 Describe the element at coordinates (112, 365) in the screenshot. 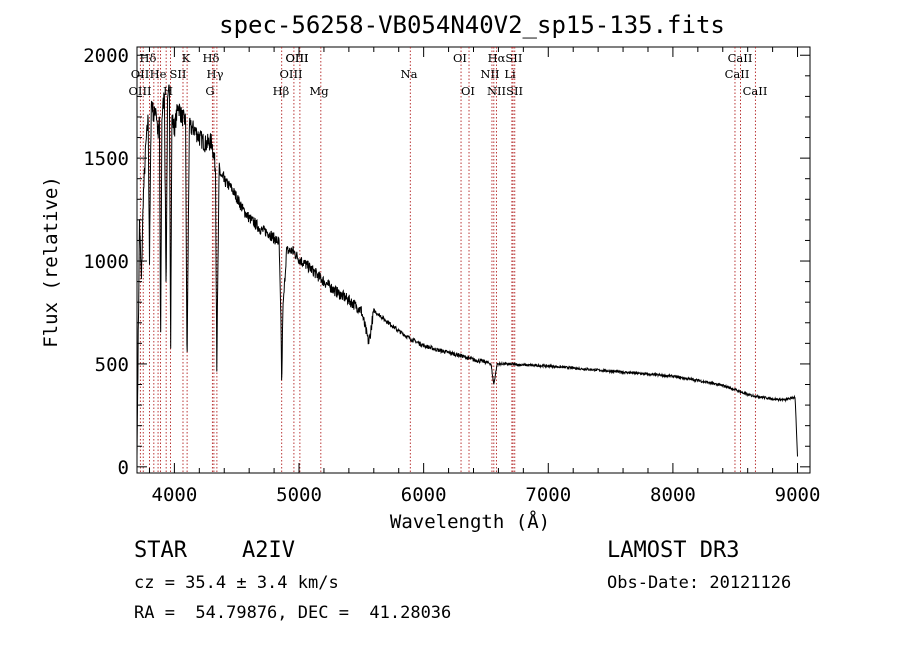

I see `y-tick-label: 500` at that location.